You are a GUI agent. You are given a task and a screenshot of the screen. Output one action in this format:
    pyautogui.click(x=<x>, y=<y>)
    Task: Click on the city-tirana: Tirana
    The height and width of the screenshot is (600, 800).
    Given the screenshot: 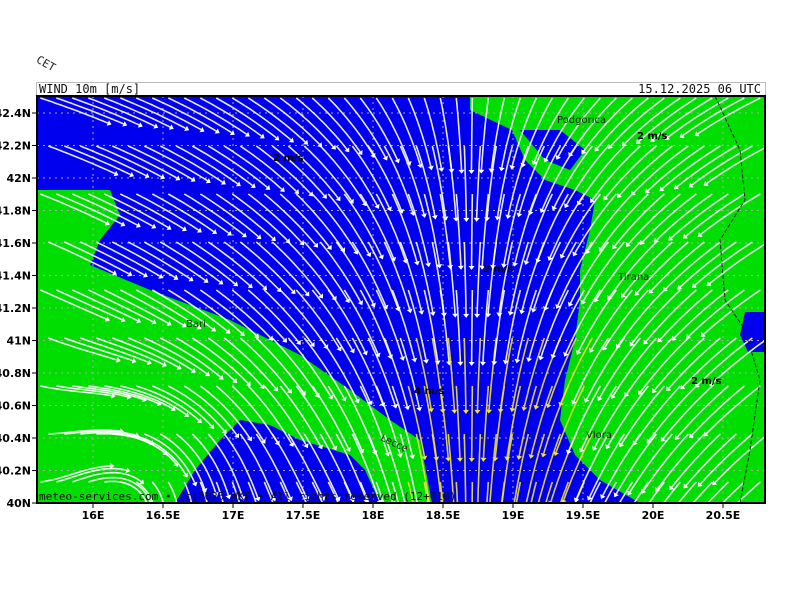 What is the action you would take?
    pyautogui.click(x=633, y=277)
    